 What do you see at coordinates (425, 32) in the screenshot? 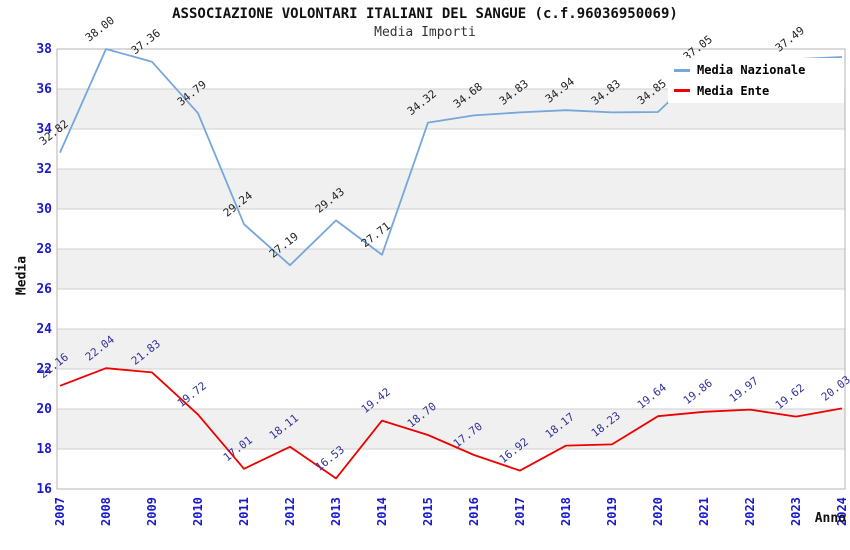
I see `chart-subtitle: Media Importi` at bounding box center [425, 32].